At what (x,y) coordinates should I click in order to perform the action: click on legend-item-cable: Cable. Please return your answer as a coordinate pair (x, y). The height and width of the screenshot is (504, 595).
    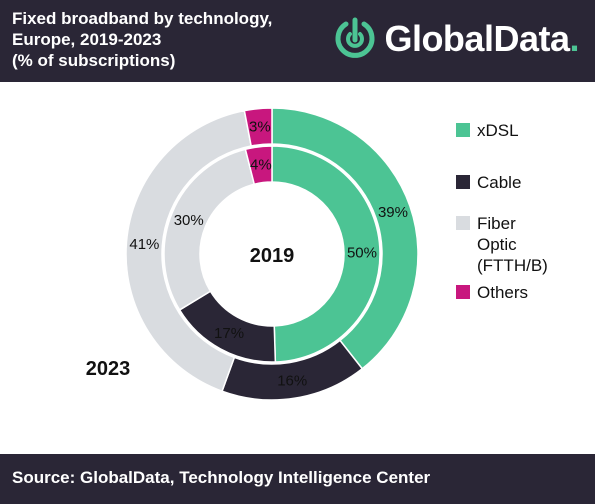
    Looking at the image, I should click on (488, 182).